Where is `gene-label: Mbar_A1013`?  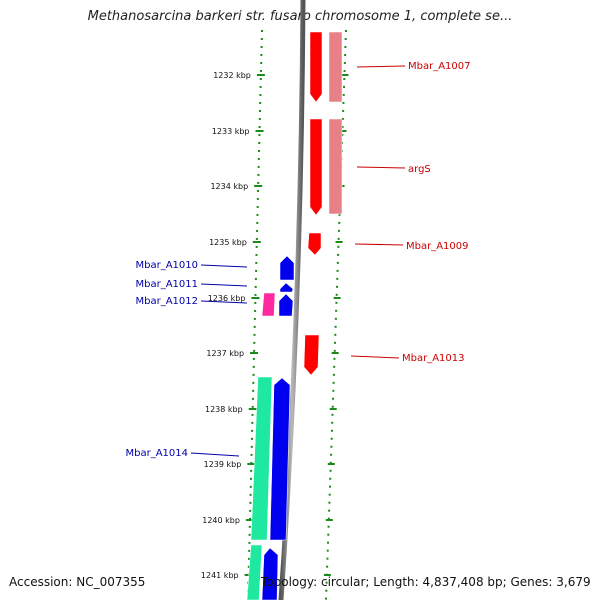 gene-label: Mbar_A1013 is located at coordinates (433, 358).